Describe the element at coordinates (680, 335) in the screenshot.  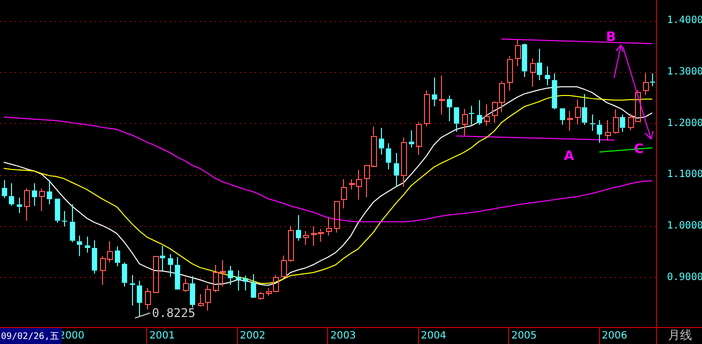
I see `text: 月线` at that location.